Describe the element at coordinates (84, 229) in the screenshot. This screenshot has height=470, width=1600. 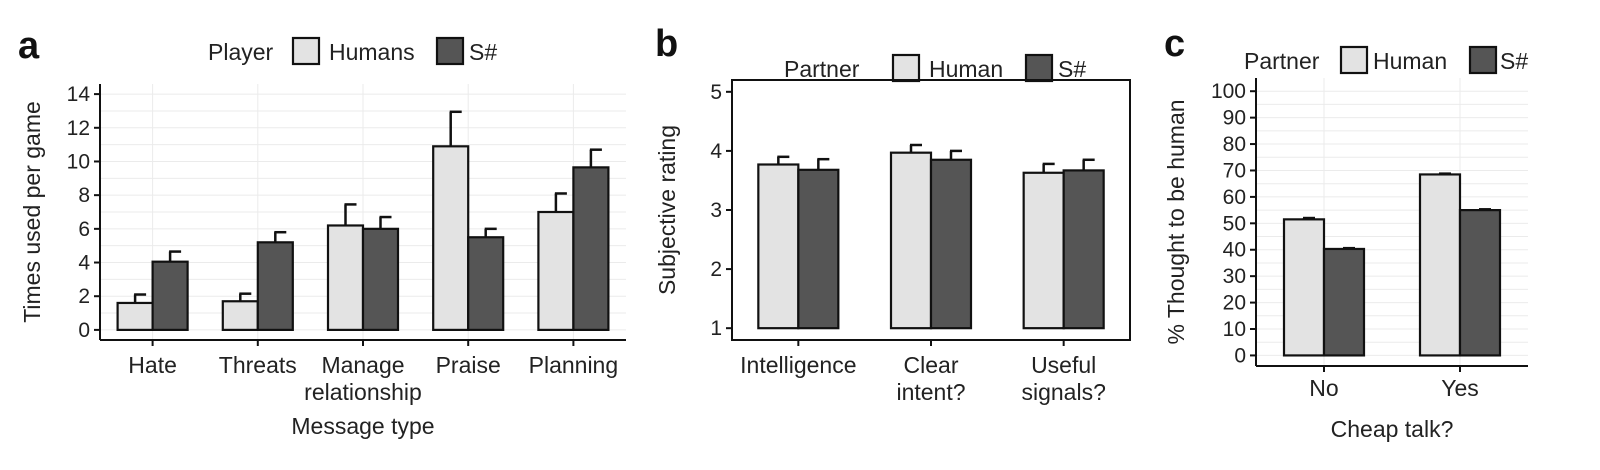
I see `y-tick-label: 6` at that location.